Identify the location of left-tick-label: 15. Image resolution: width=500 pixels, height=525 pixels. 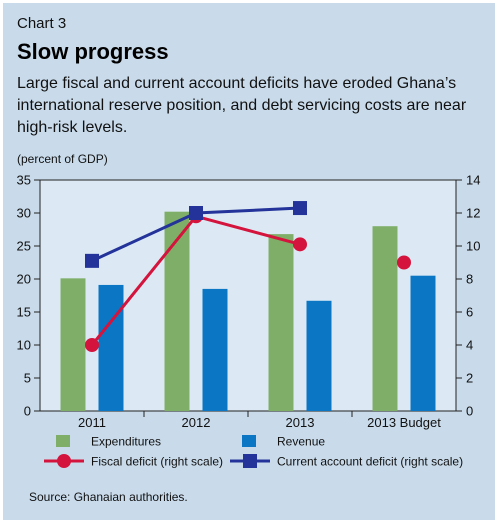
(24, 312).